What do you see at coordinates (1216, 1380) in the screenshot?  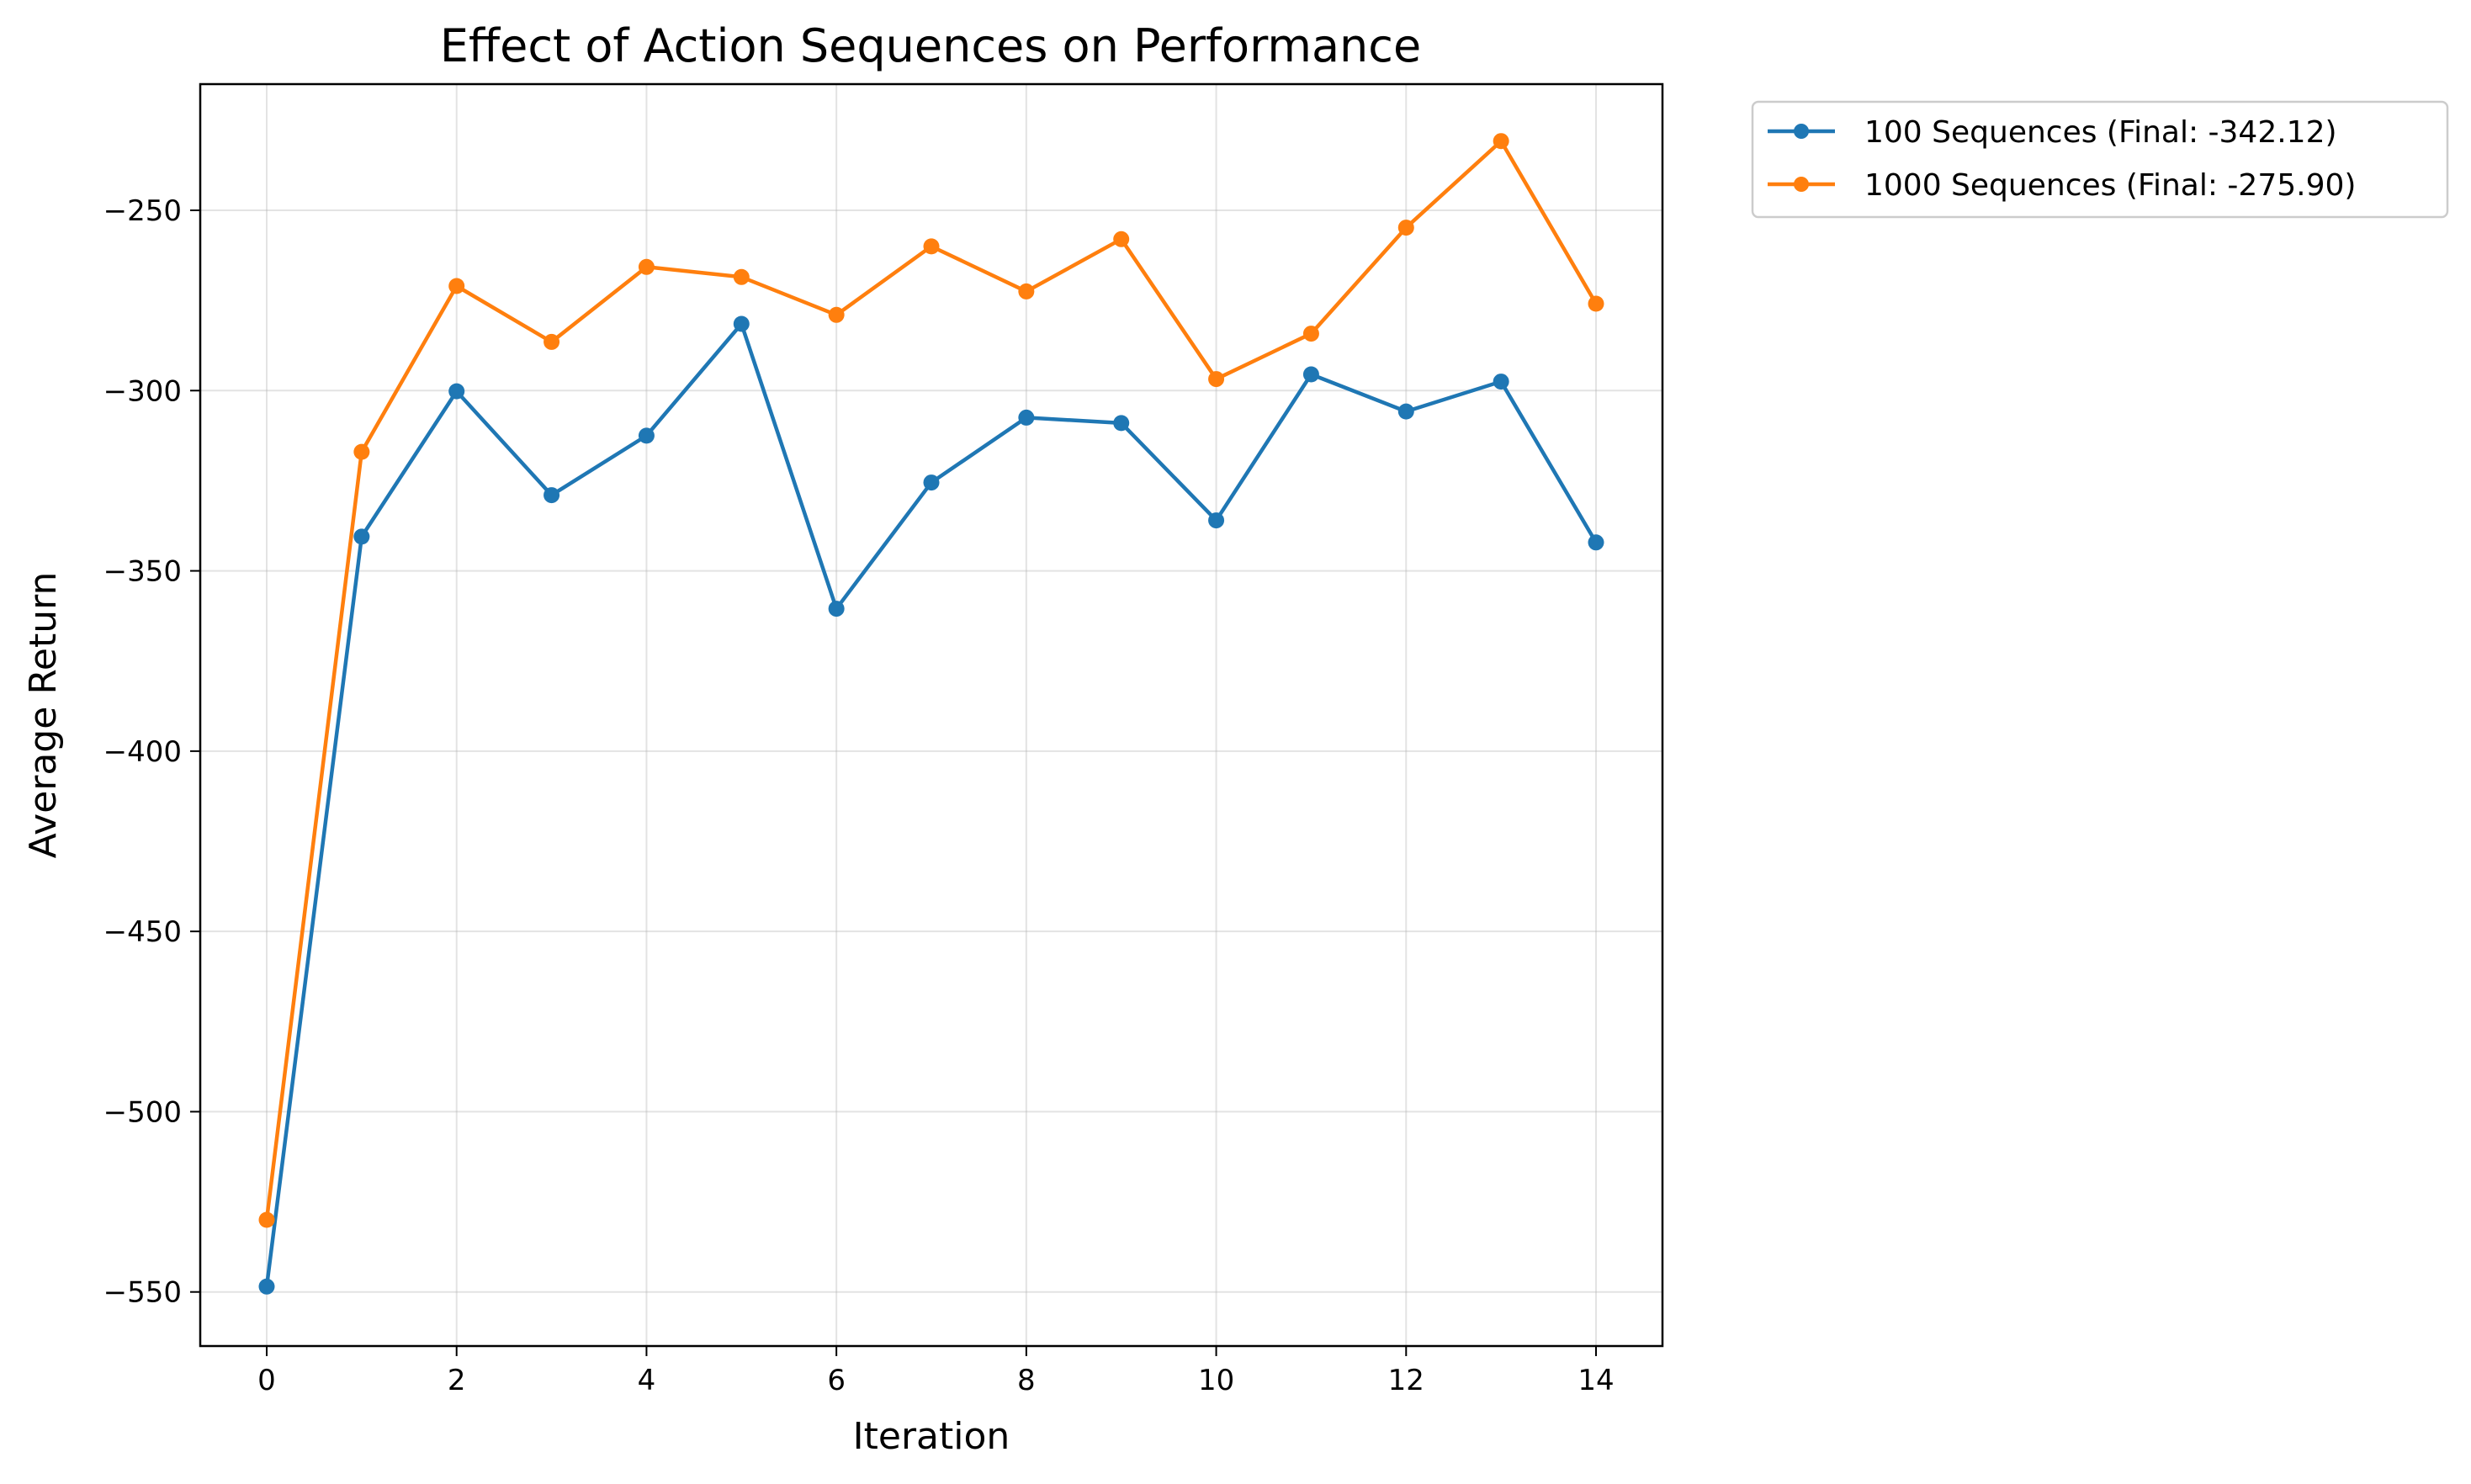 I see `x-tick-label: 10` at bounding box center [1216, 1380].